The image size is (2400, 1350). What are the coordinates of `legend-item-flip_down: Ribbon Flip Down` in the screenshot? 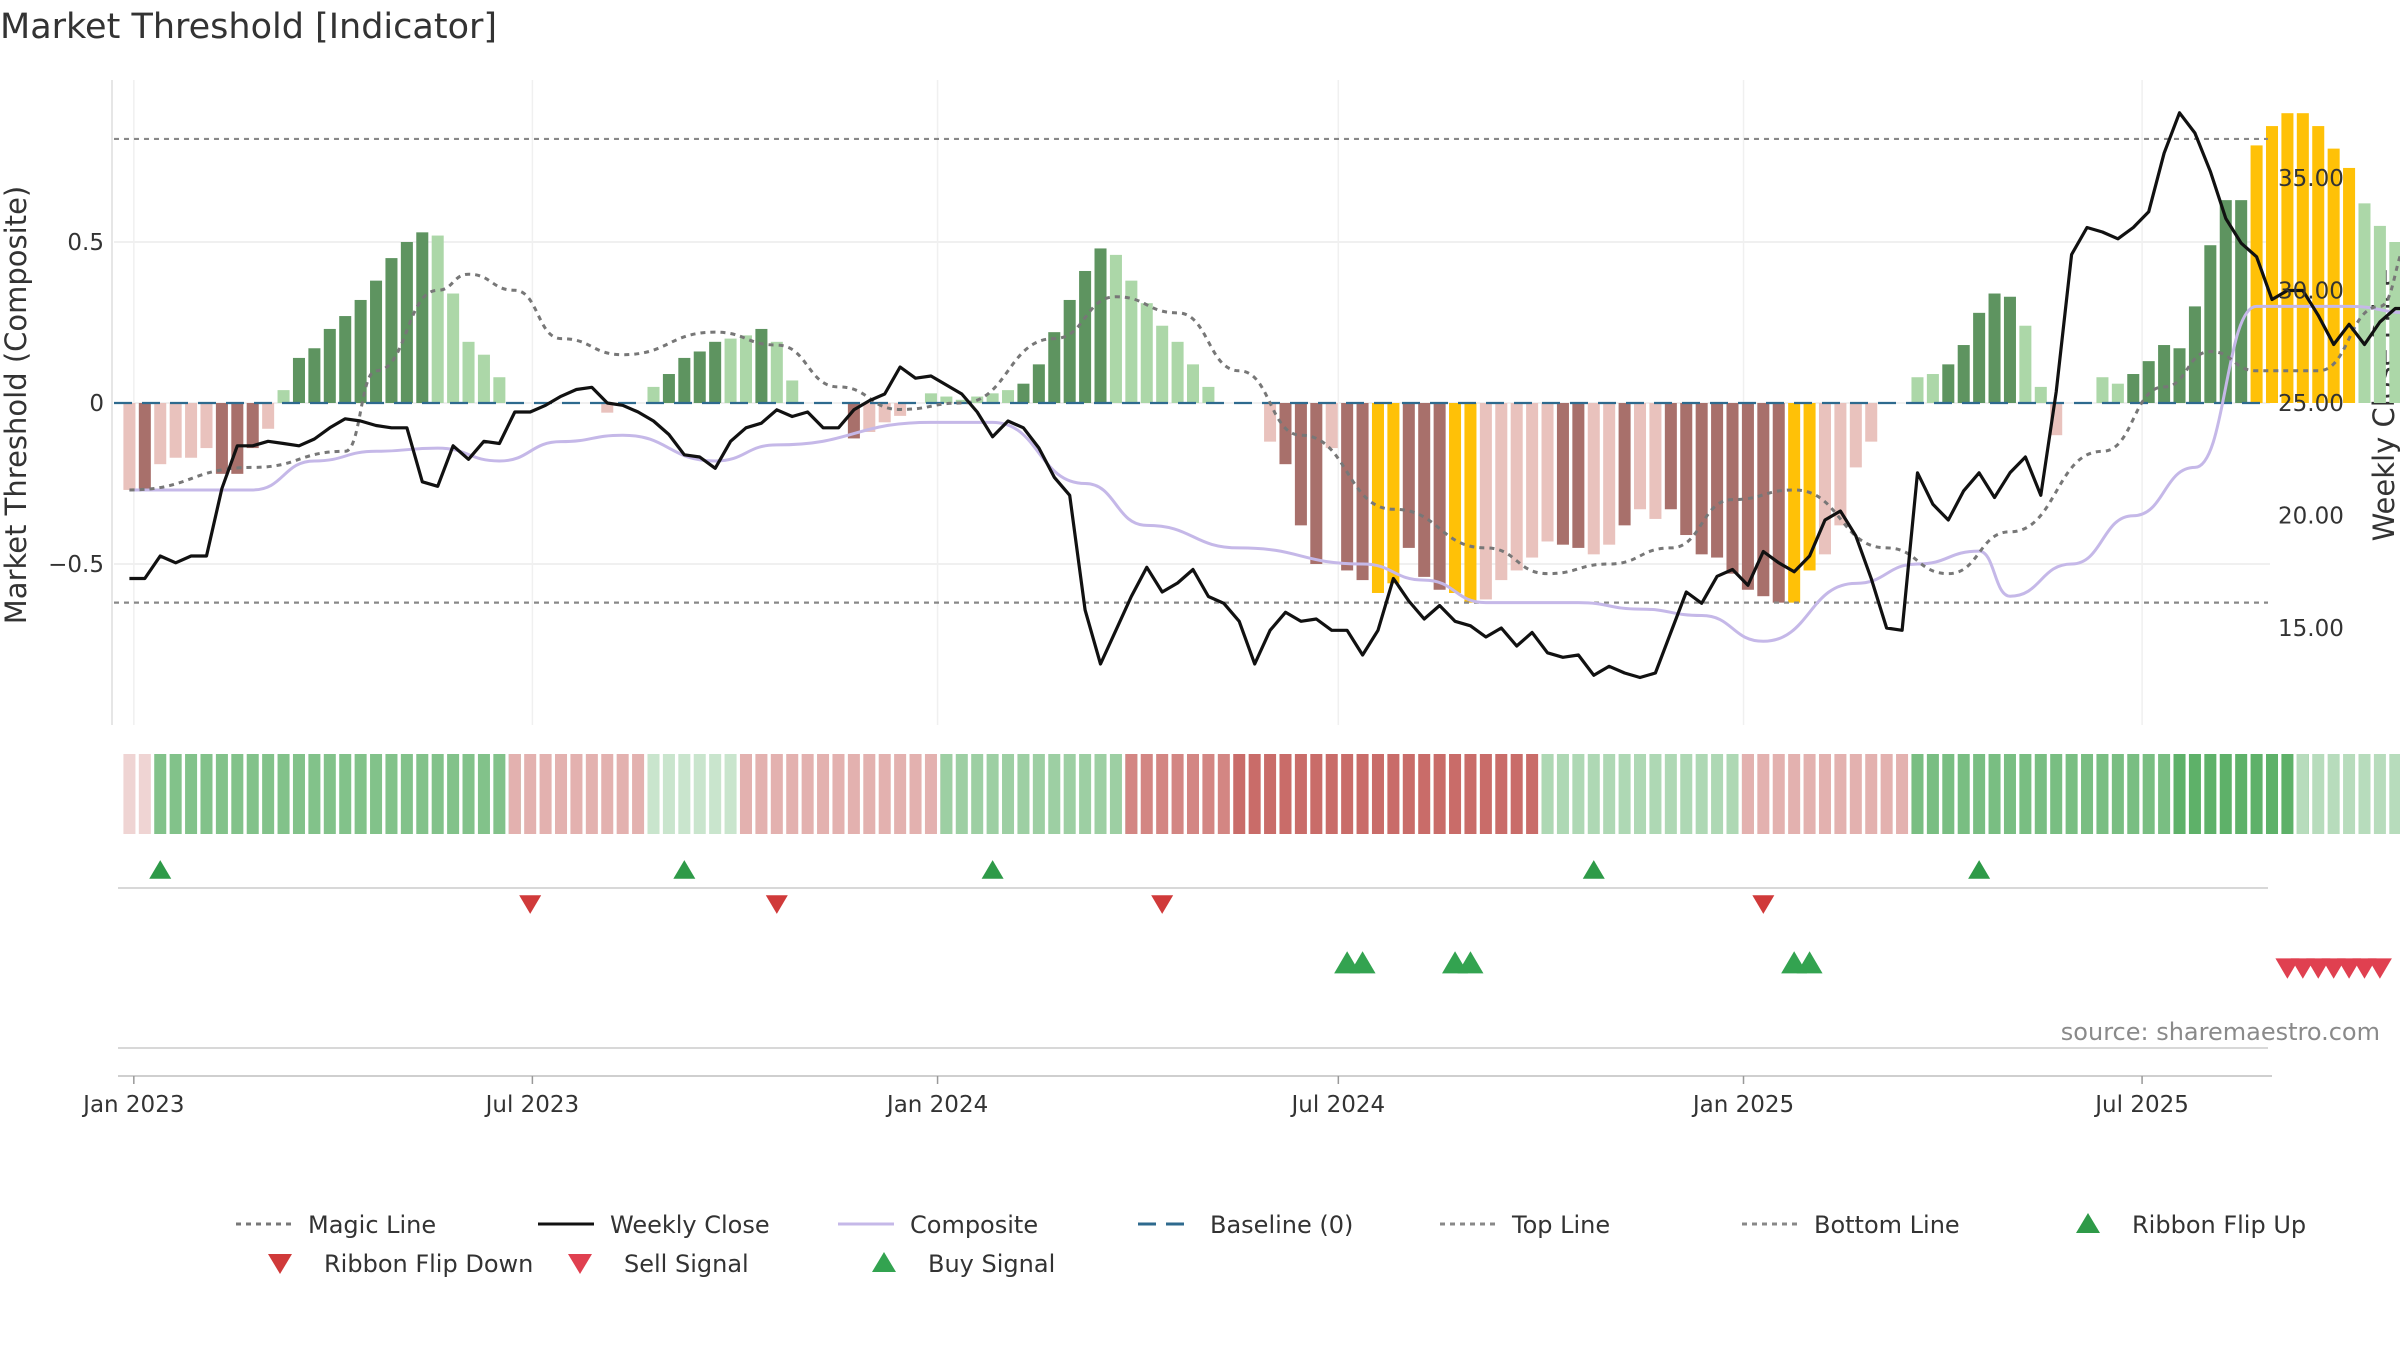 It's located at (400, 1264).